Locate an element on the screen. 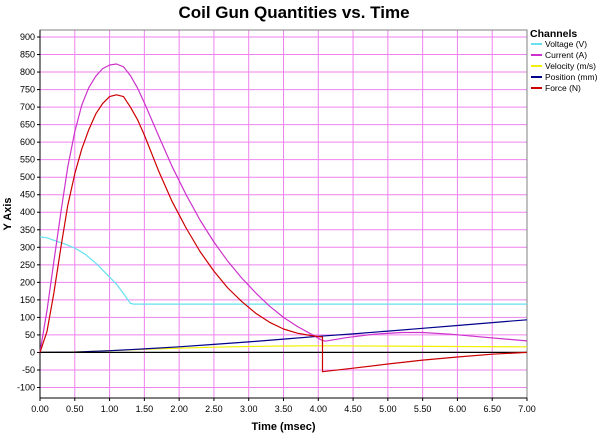 This screenshot has height=436, width=599. x-tick-label: 0.50 is located at coordinates (75, 409).